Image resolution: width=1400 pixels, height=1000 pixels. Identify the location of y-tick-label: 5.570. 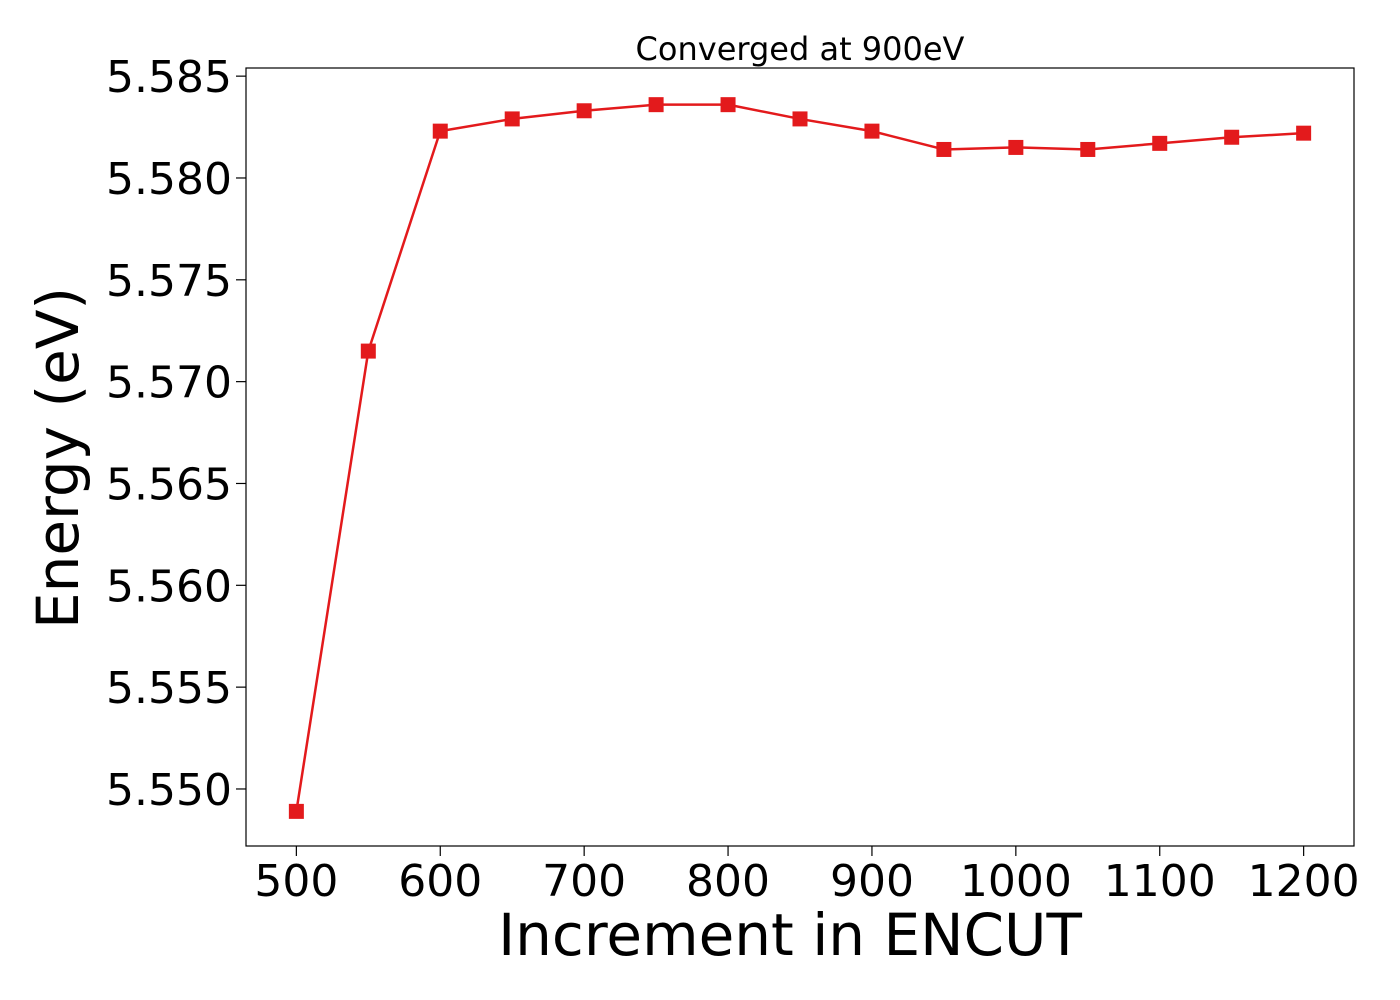
(169, 383).